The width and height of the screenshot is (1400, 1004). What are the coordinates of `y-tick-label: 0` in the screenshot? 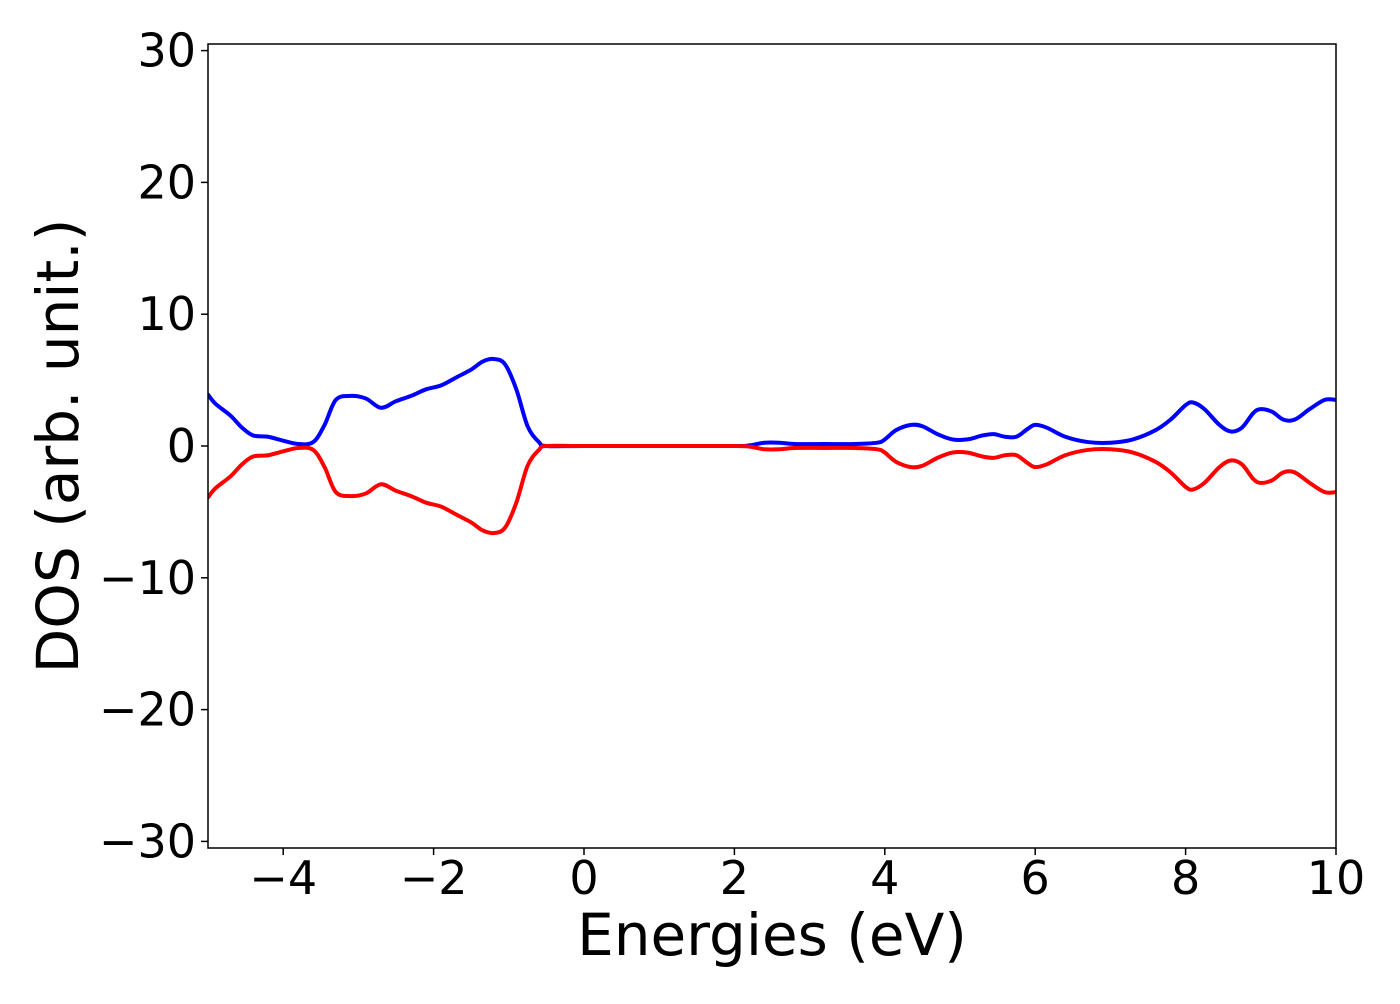 It's located at (181, 446).